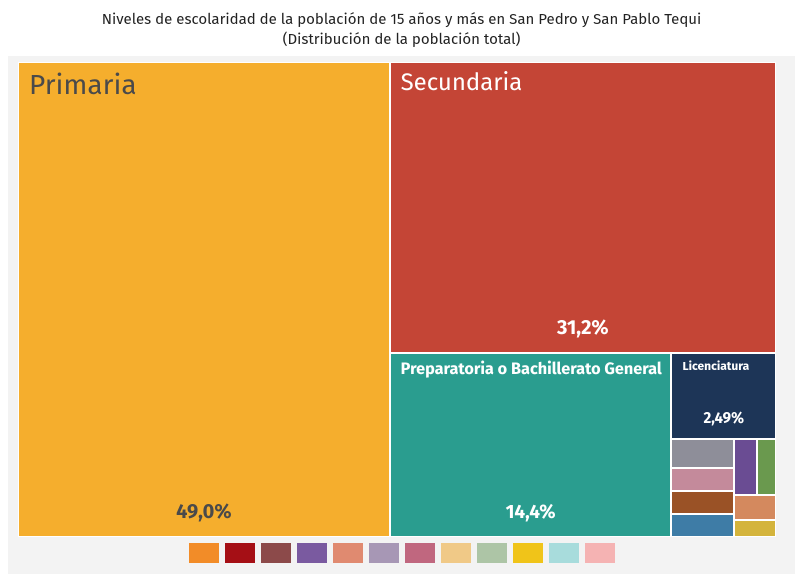 The image size is (803, 581). What do you see at coordinates (401, 554) in the screenshot?
I see `legend` at bounding box center [401, 554].